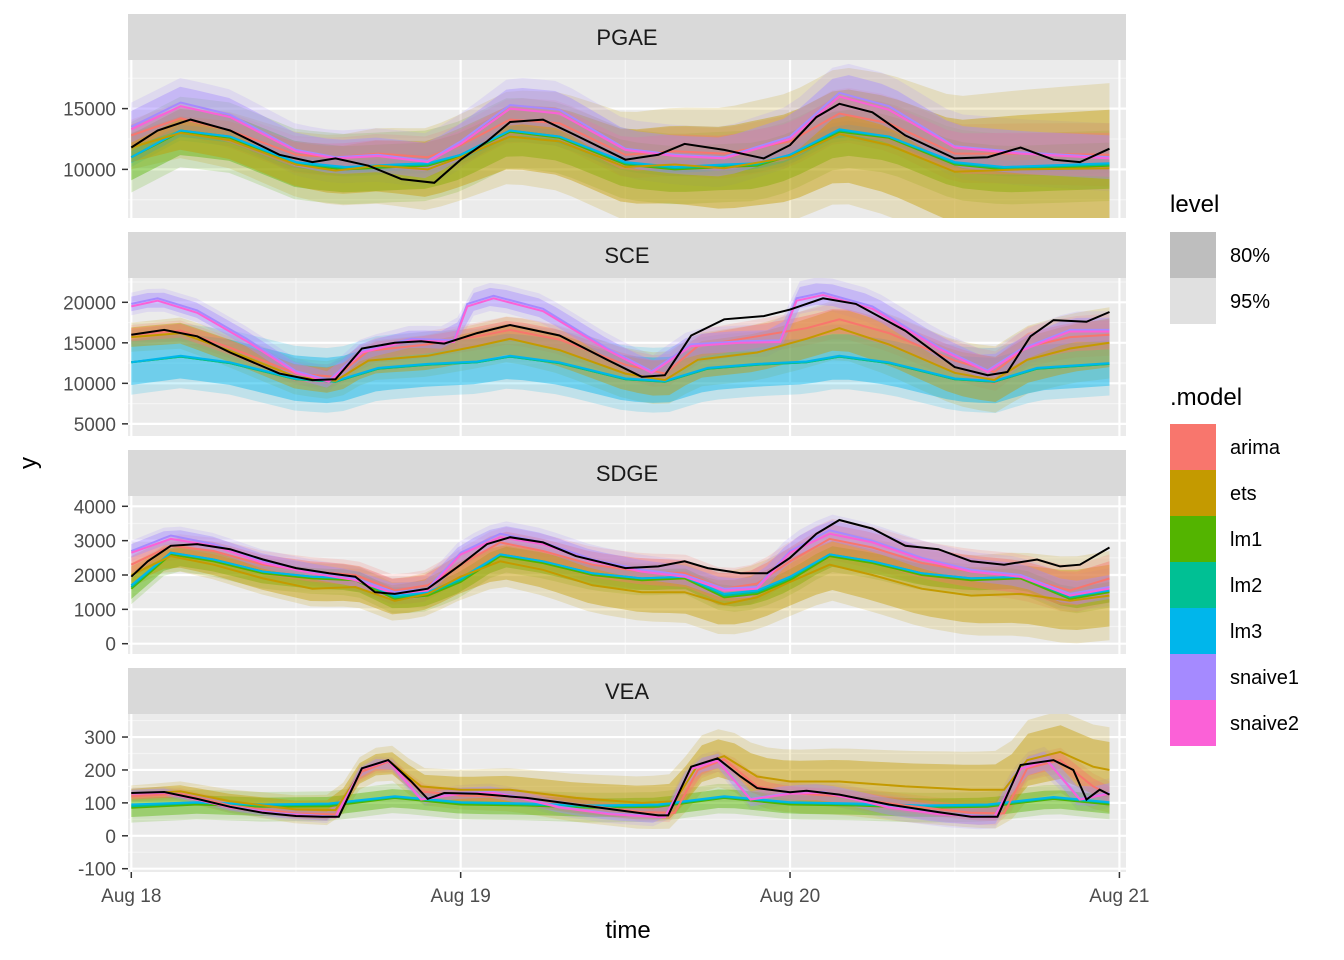  Describe the element at coordinates (28, 463) in the screenshot. I see `y-axis-title: y` at that location.